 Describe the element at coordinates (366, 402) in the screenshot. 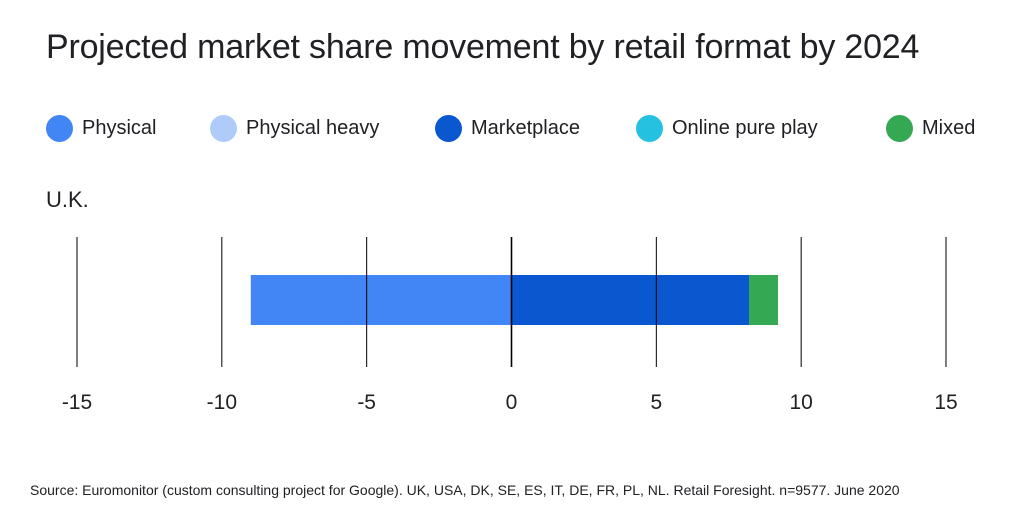

I see `x-tick-label: -5` at that location.